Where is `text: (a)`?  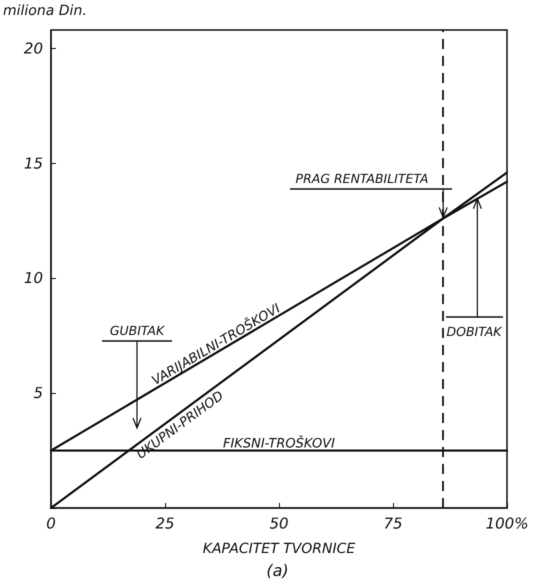
text: (a) is located at coordinates (277, 570).